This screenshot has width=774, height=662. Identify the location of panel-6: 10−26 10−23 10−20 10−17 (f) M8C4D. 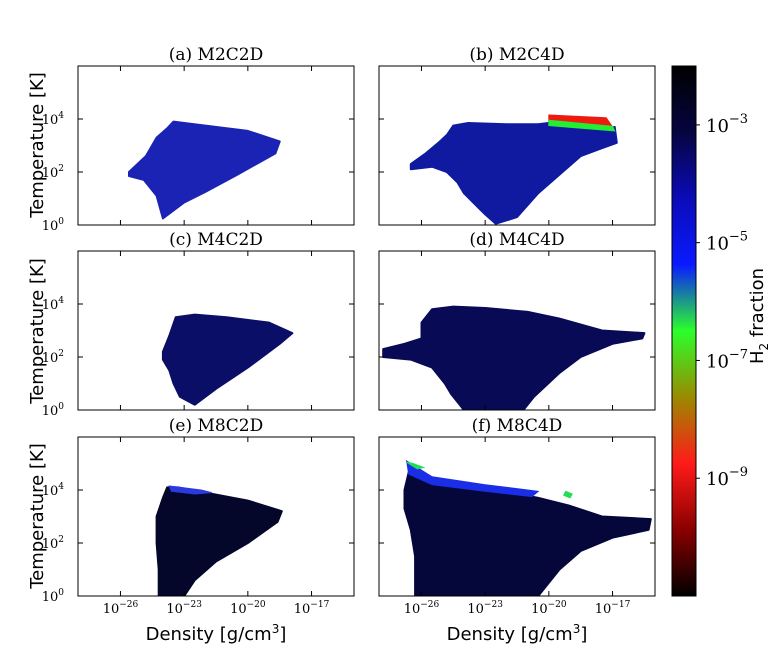
(517, 516).